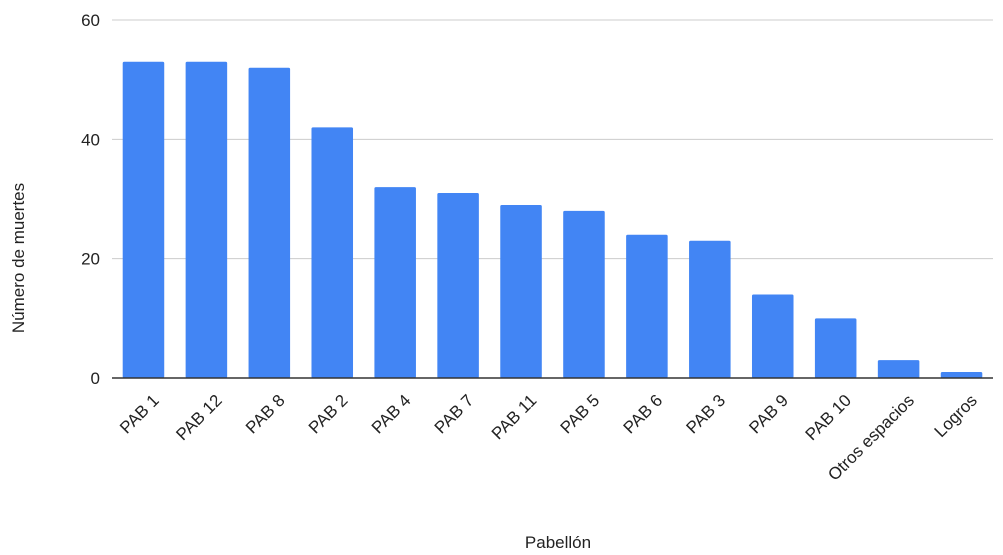 The image size is (1003, 555). I want to click on x-tick-label: PAB 9, so click(768, 414).